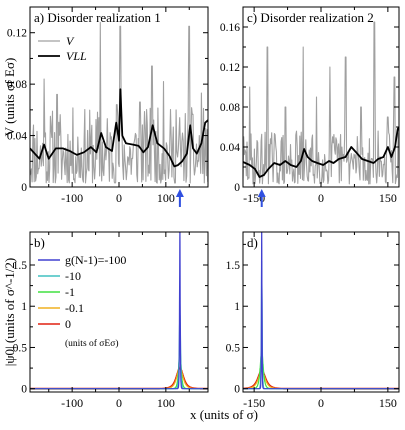 The height and width of the screenshot is (430, 405). Describe the element at coordinates (70, 292) in the screenshot. I see `legend-label: -1` at that location.